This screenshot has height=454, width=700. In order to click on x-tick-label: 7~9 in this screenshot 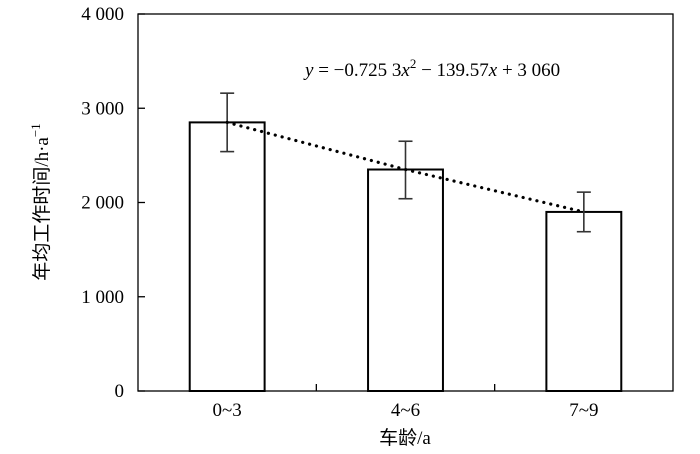, I will do `click(583, 410)`.